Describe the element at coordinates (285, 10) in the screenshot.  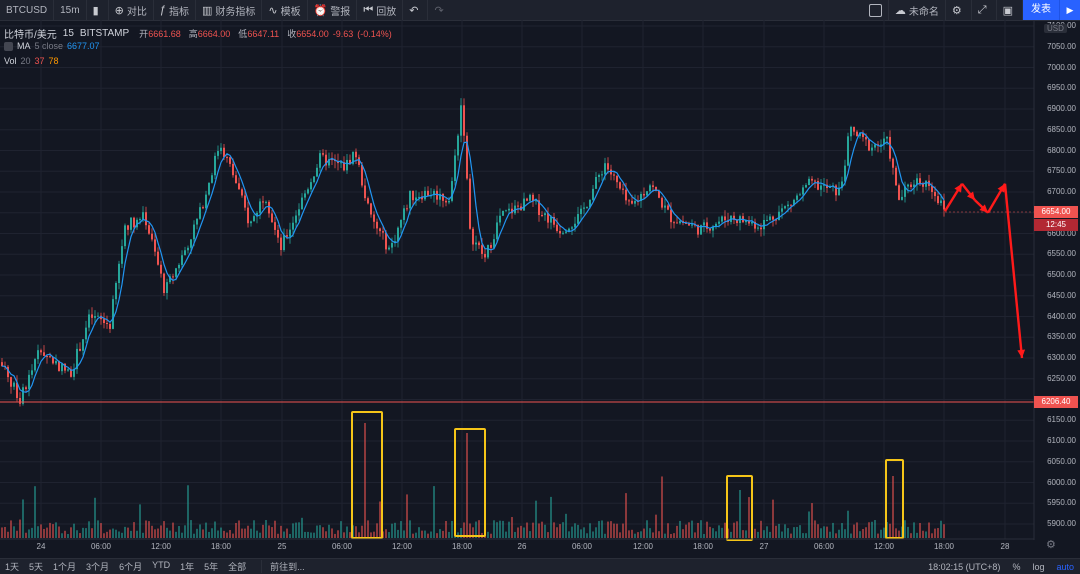
I see `template-button: ∿ 模板` at that location.